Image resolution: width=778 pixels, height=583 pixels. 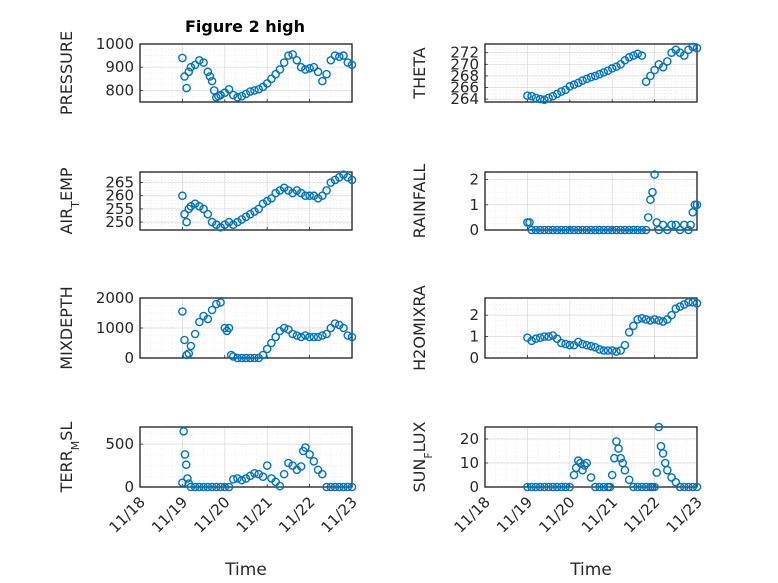 I want to click on y-tick-label: 2000, so click(x=115, y=298).